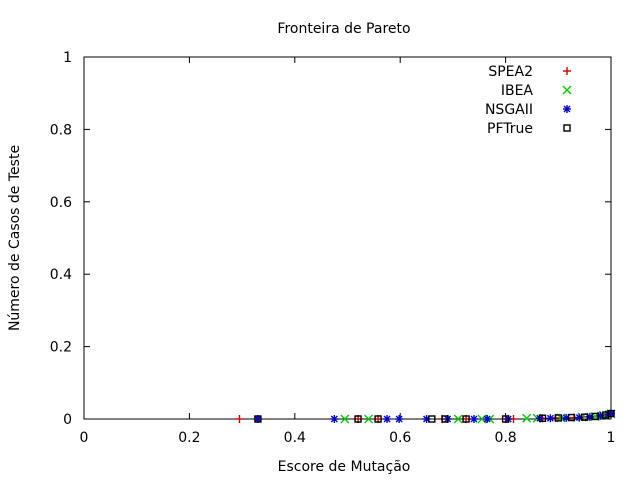 The image size is (640, 480). Describe the element at coordinates (510, 72) in the screenshot. I see `legend-label: SPEA2` at that location.